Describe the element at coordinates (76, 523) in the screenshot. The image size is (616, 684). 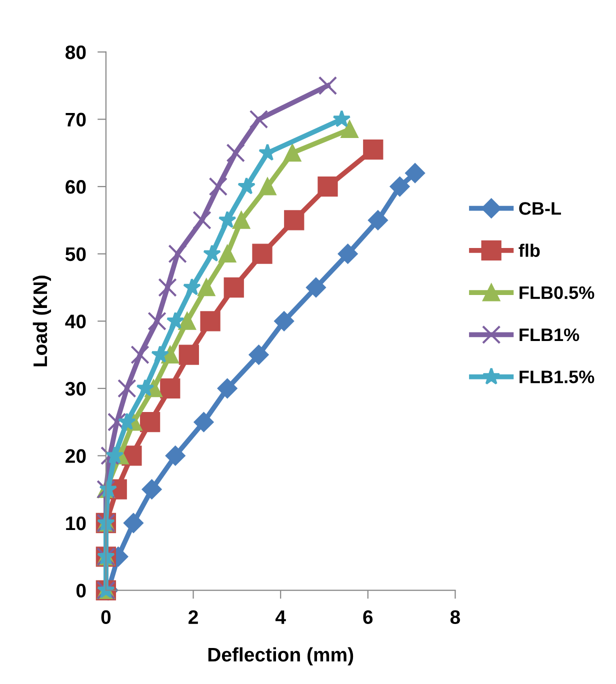
I see `y-tick-label: 10` at that location.